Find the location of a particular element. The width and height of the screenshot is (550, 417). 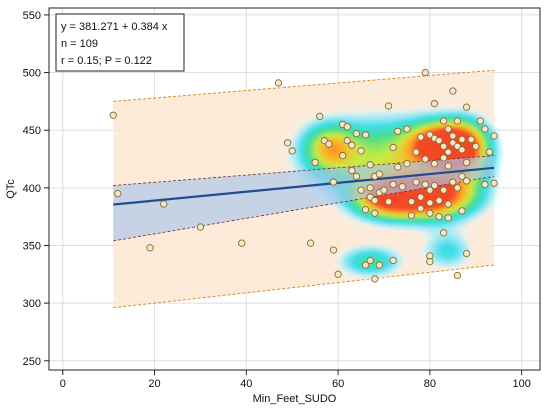

x-tick-label: 20 is located at coordinates (154, 384).